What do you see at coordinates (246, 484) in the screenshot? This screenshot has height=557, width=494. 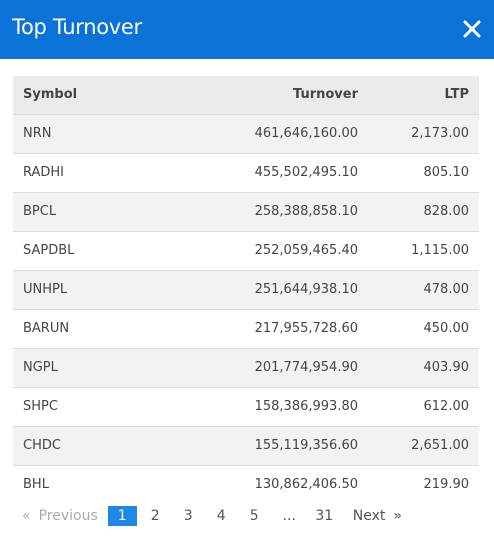 I see `table-row: BHL 130,862,406.50 219.90` at bounding box center [246, 484].